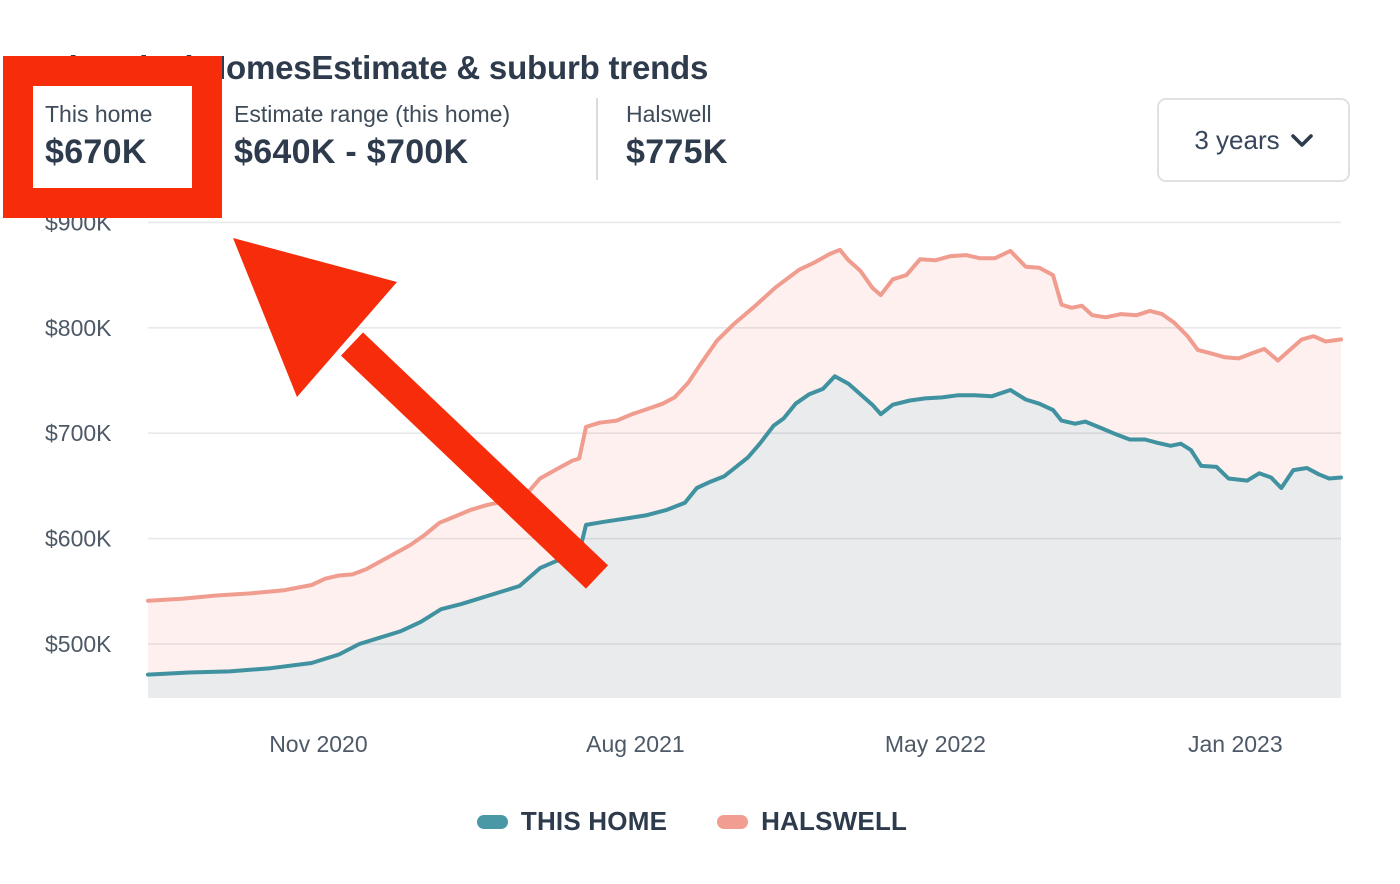 The width and height of the screenshot is (1400, 884). I want to click on chevron-down-icon, so click(1301, 140).